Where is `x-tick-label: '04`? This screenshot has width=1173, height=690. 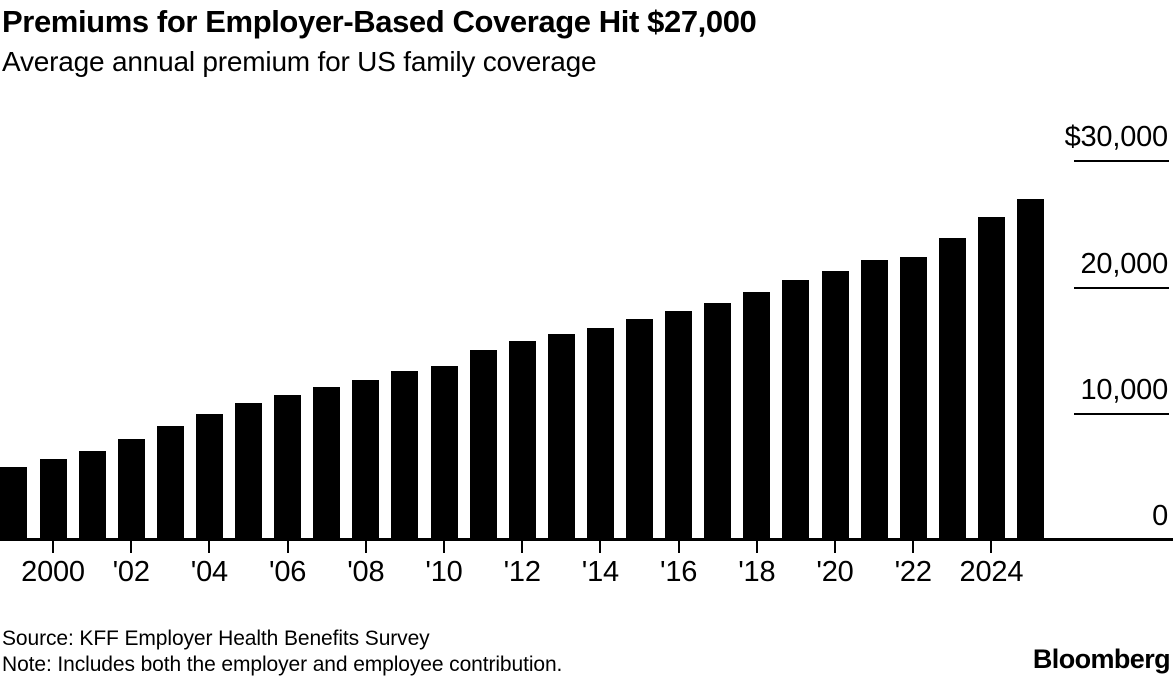 x-tick-label: '04 is located at coordinates (209, 572).